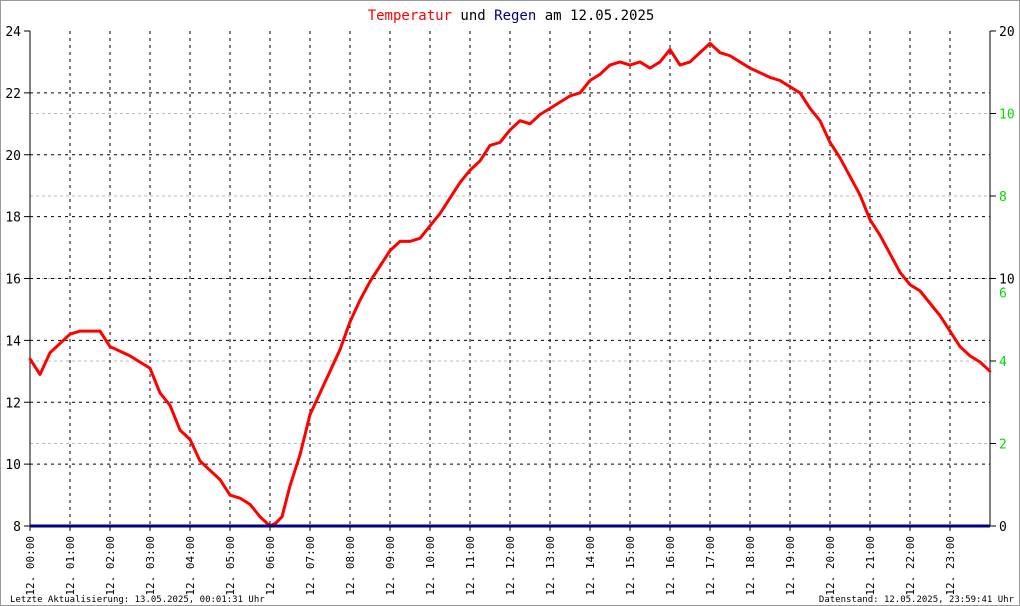 The height and width of the screenshot is (606, 1020). What do you see at coordinates (590, 566) in the screenshot?
I see `x-tick-label: 12. 14:00` at bounding box center [590, 566].